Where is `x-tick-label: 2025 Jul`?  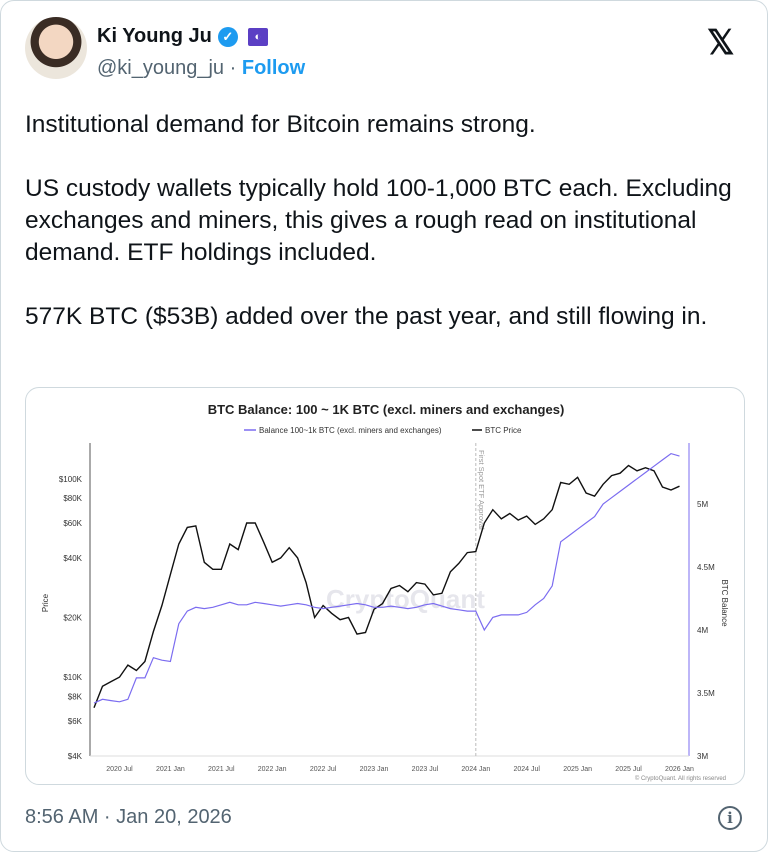 x-tick-label: 2025 Jul is located at coordinates (628, 769).